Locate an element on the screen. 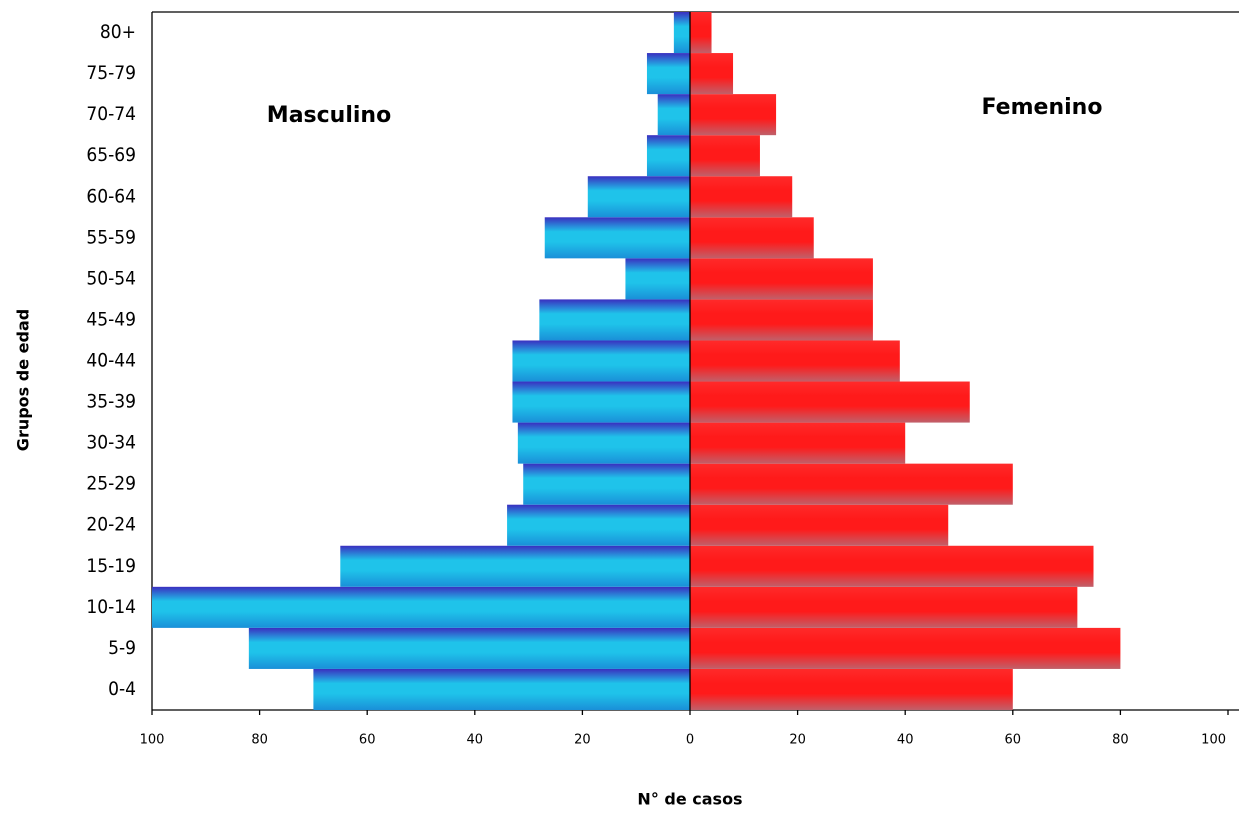  y-tick-label: 50-54 is located at coordinates (111, 278).